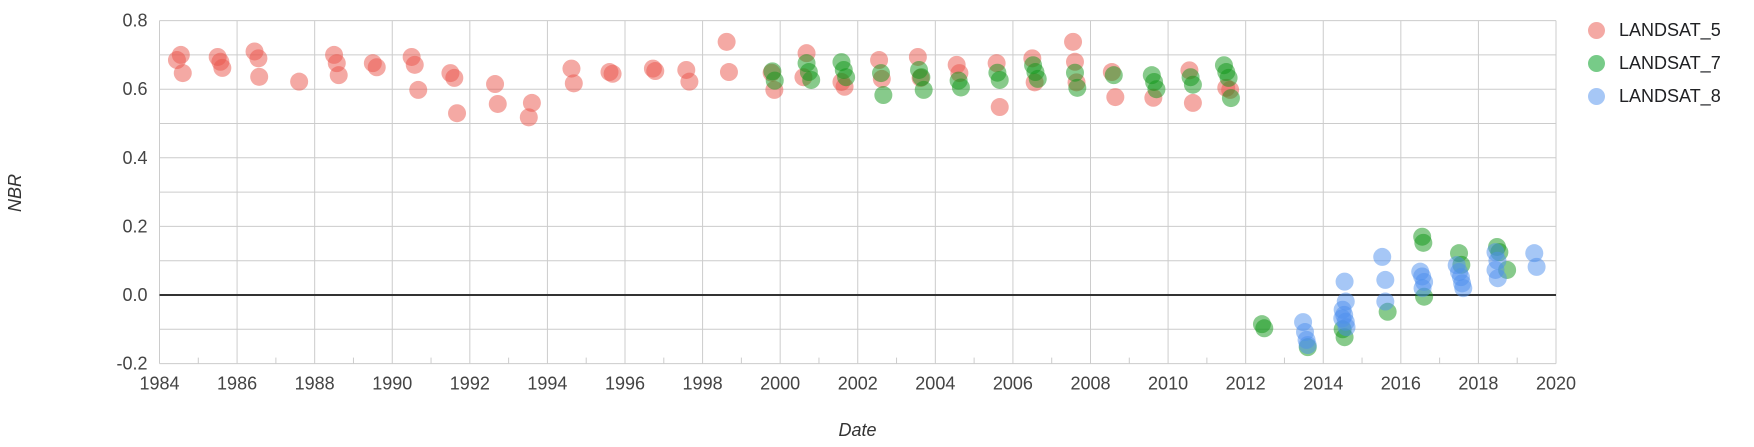  Describe the element at coordinates (237, 384) in the screenshot. I see `x-tick-label: 1986` at that location.